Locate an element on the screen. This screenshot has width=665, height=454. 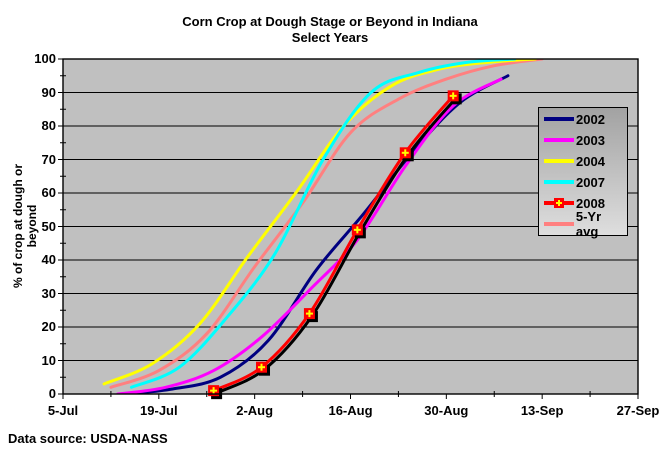
legend-item-2008: 2008 is located at coordinates (583, 203).